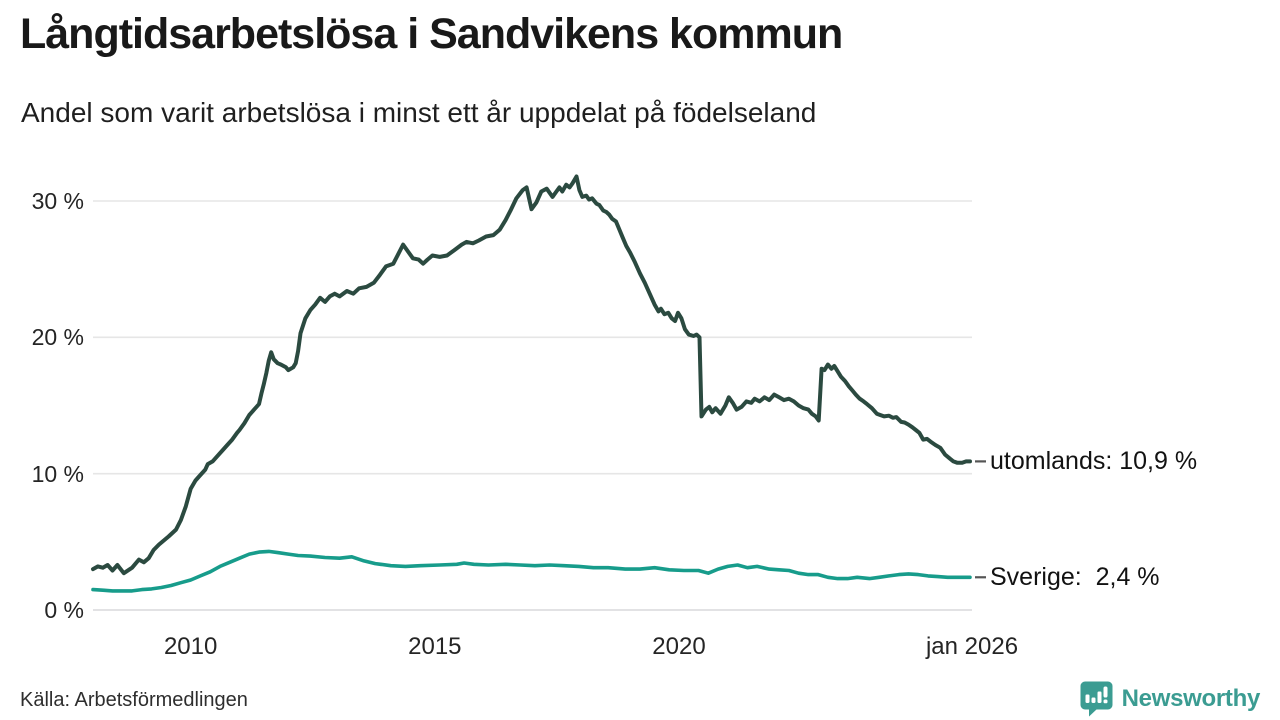 The height and width of the screenshot is (720, 1280). I want to click on bar-chart-speech-bubble-icon, so click(1096, 698).